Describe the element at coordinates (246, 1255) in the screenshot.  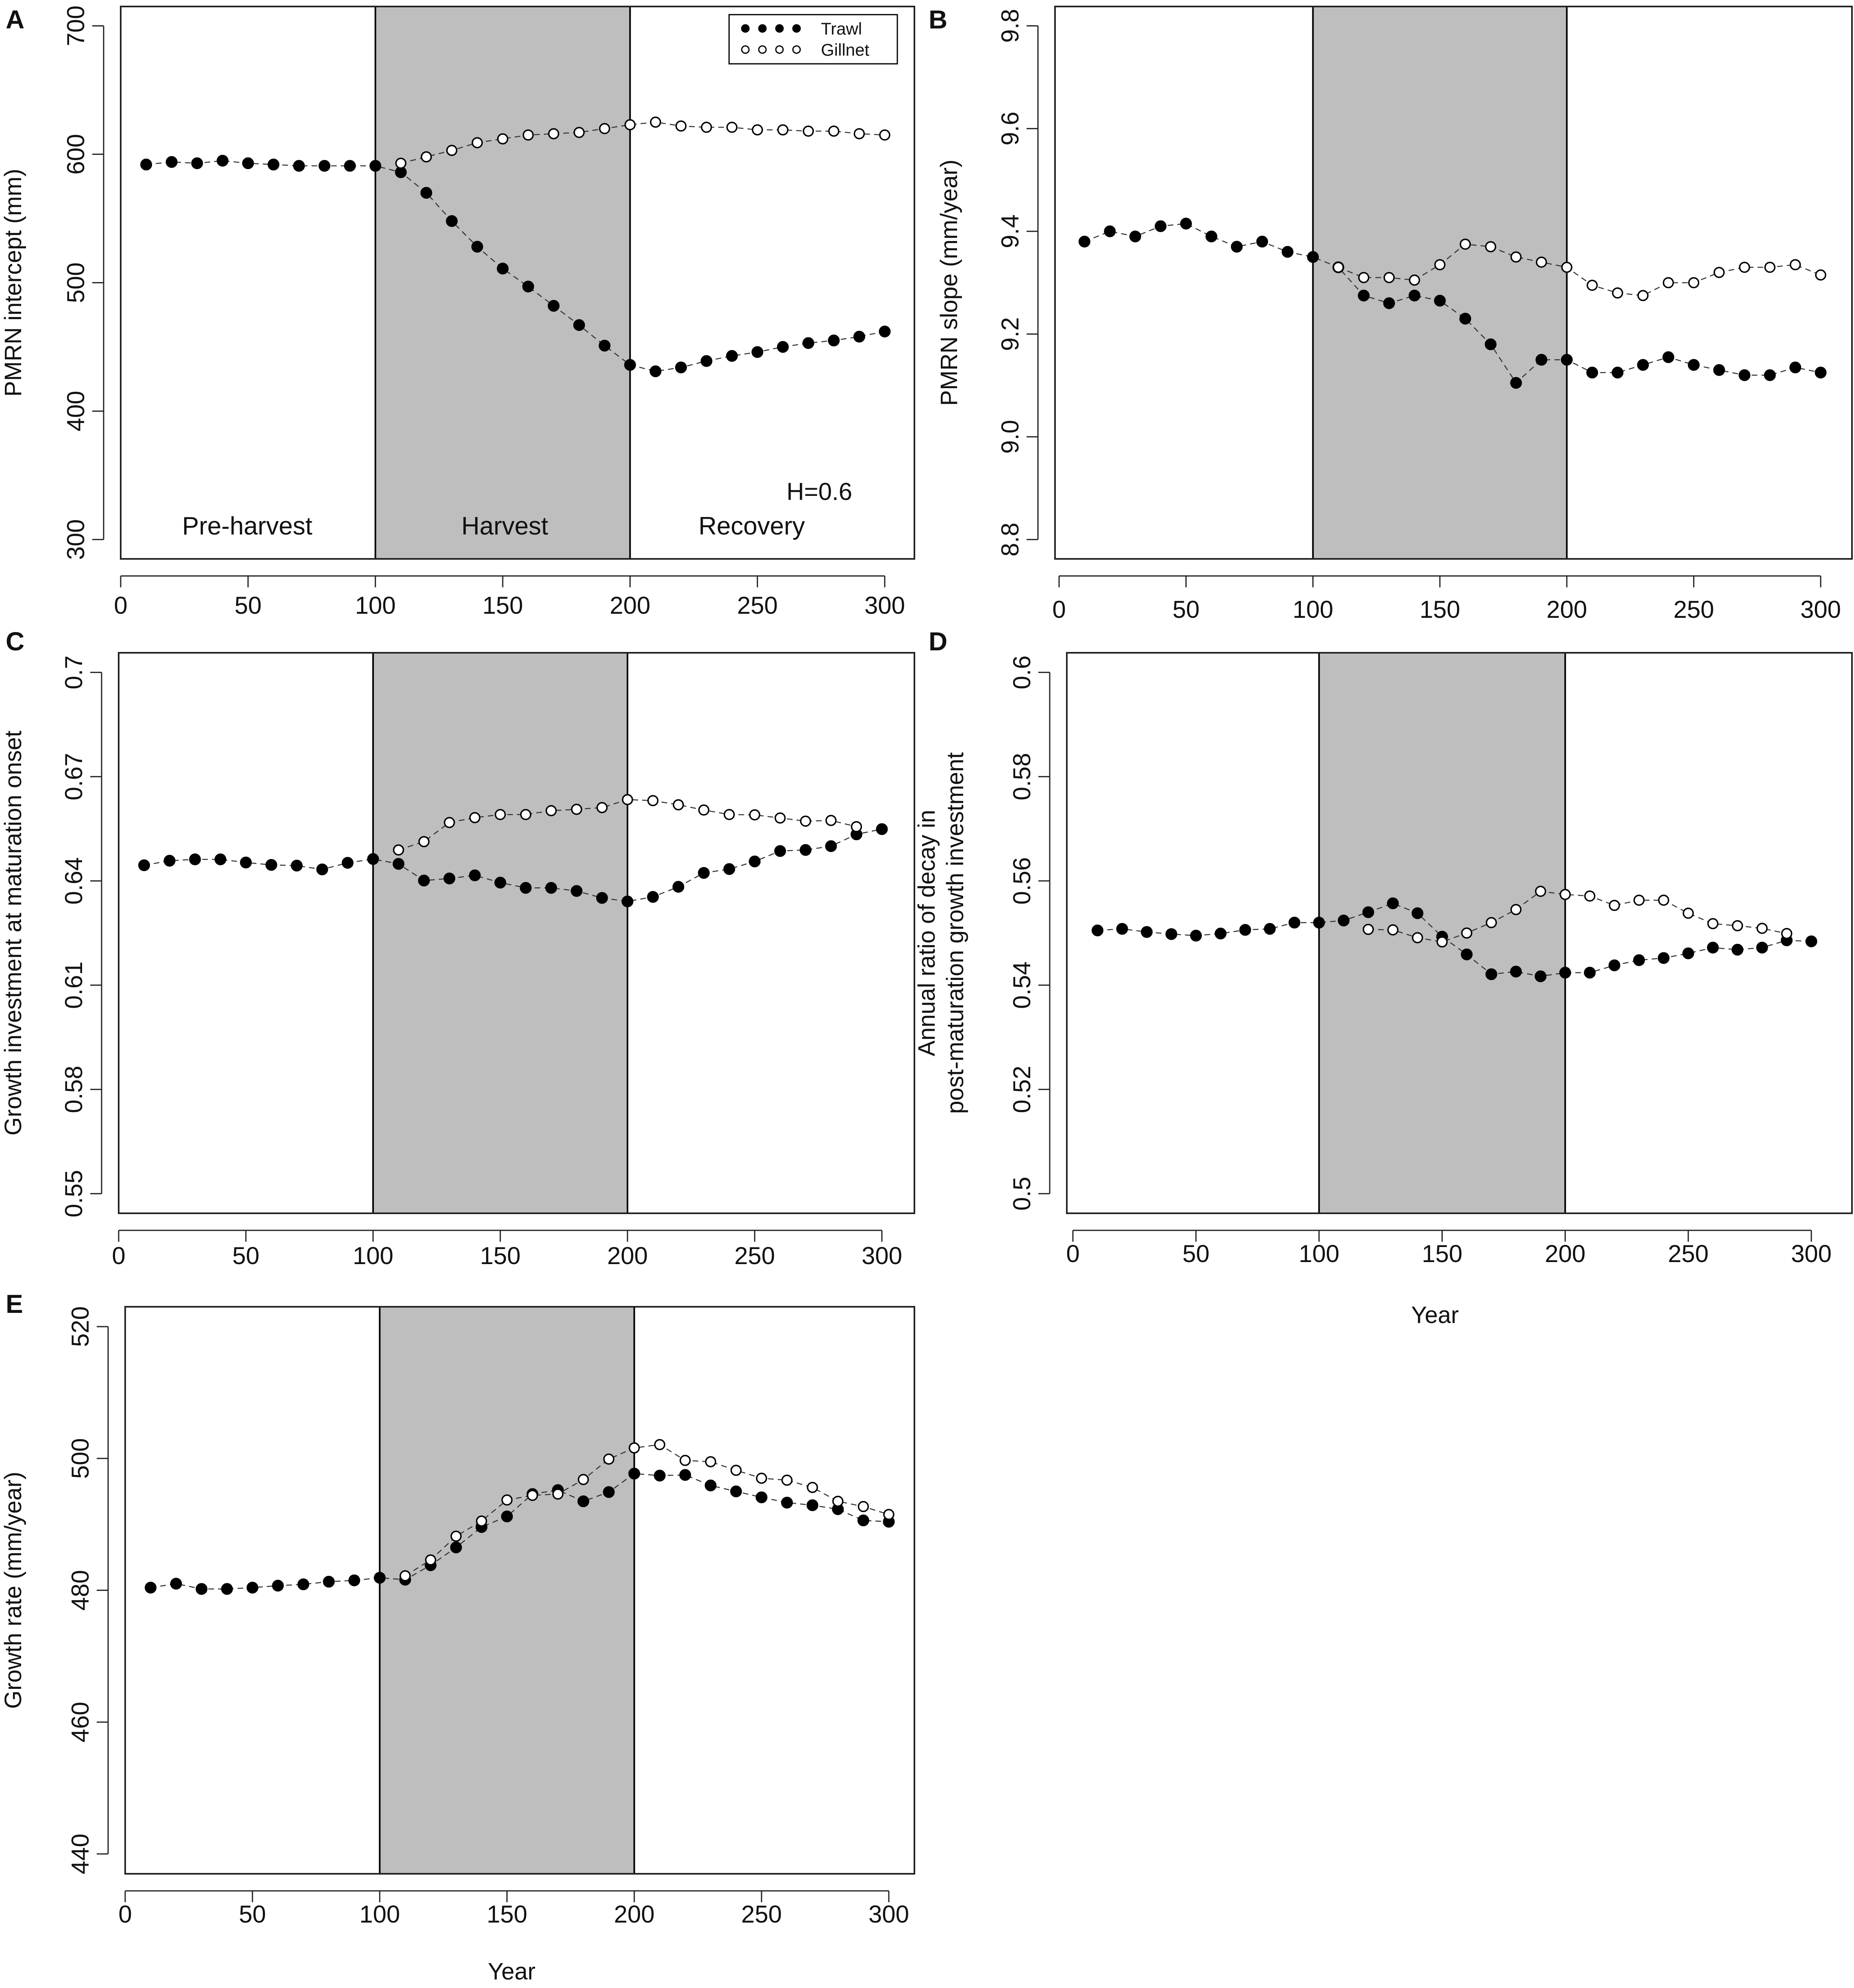
I see `x-tick-label: 50` at that location.